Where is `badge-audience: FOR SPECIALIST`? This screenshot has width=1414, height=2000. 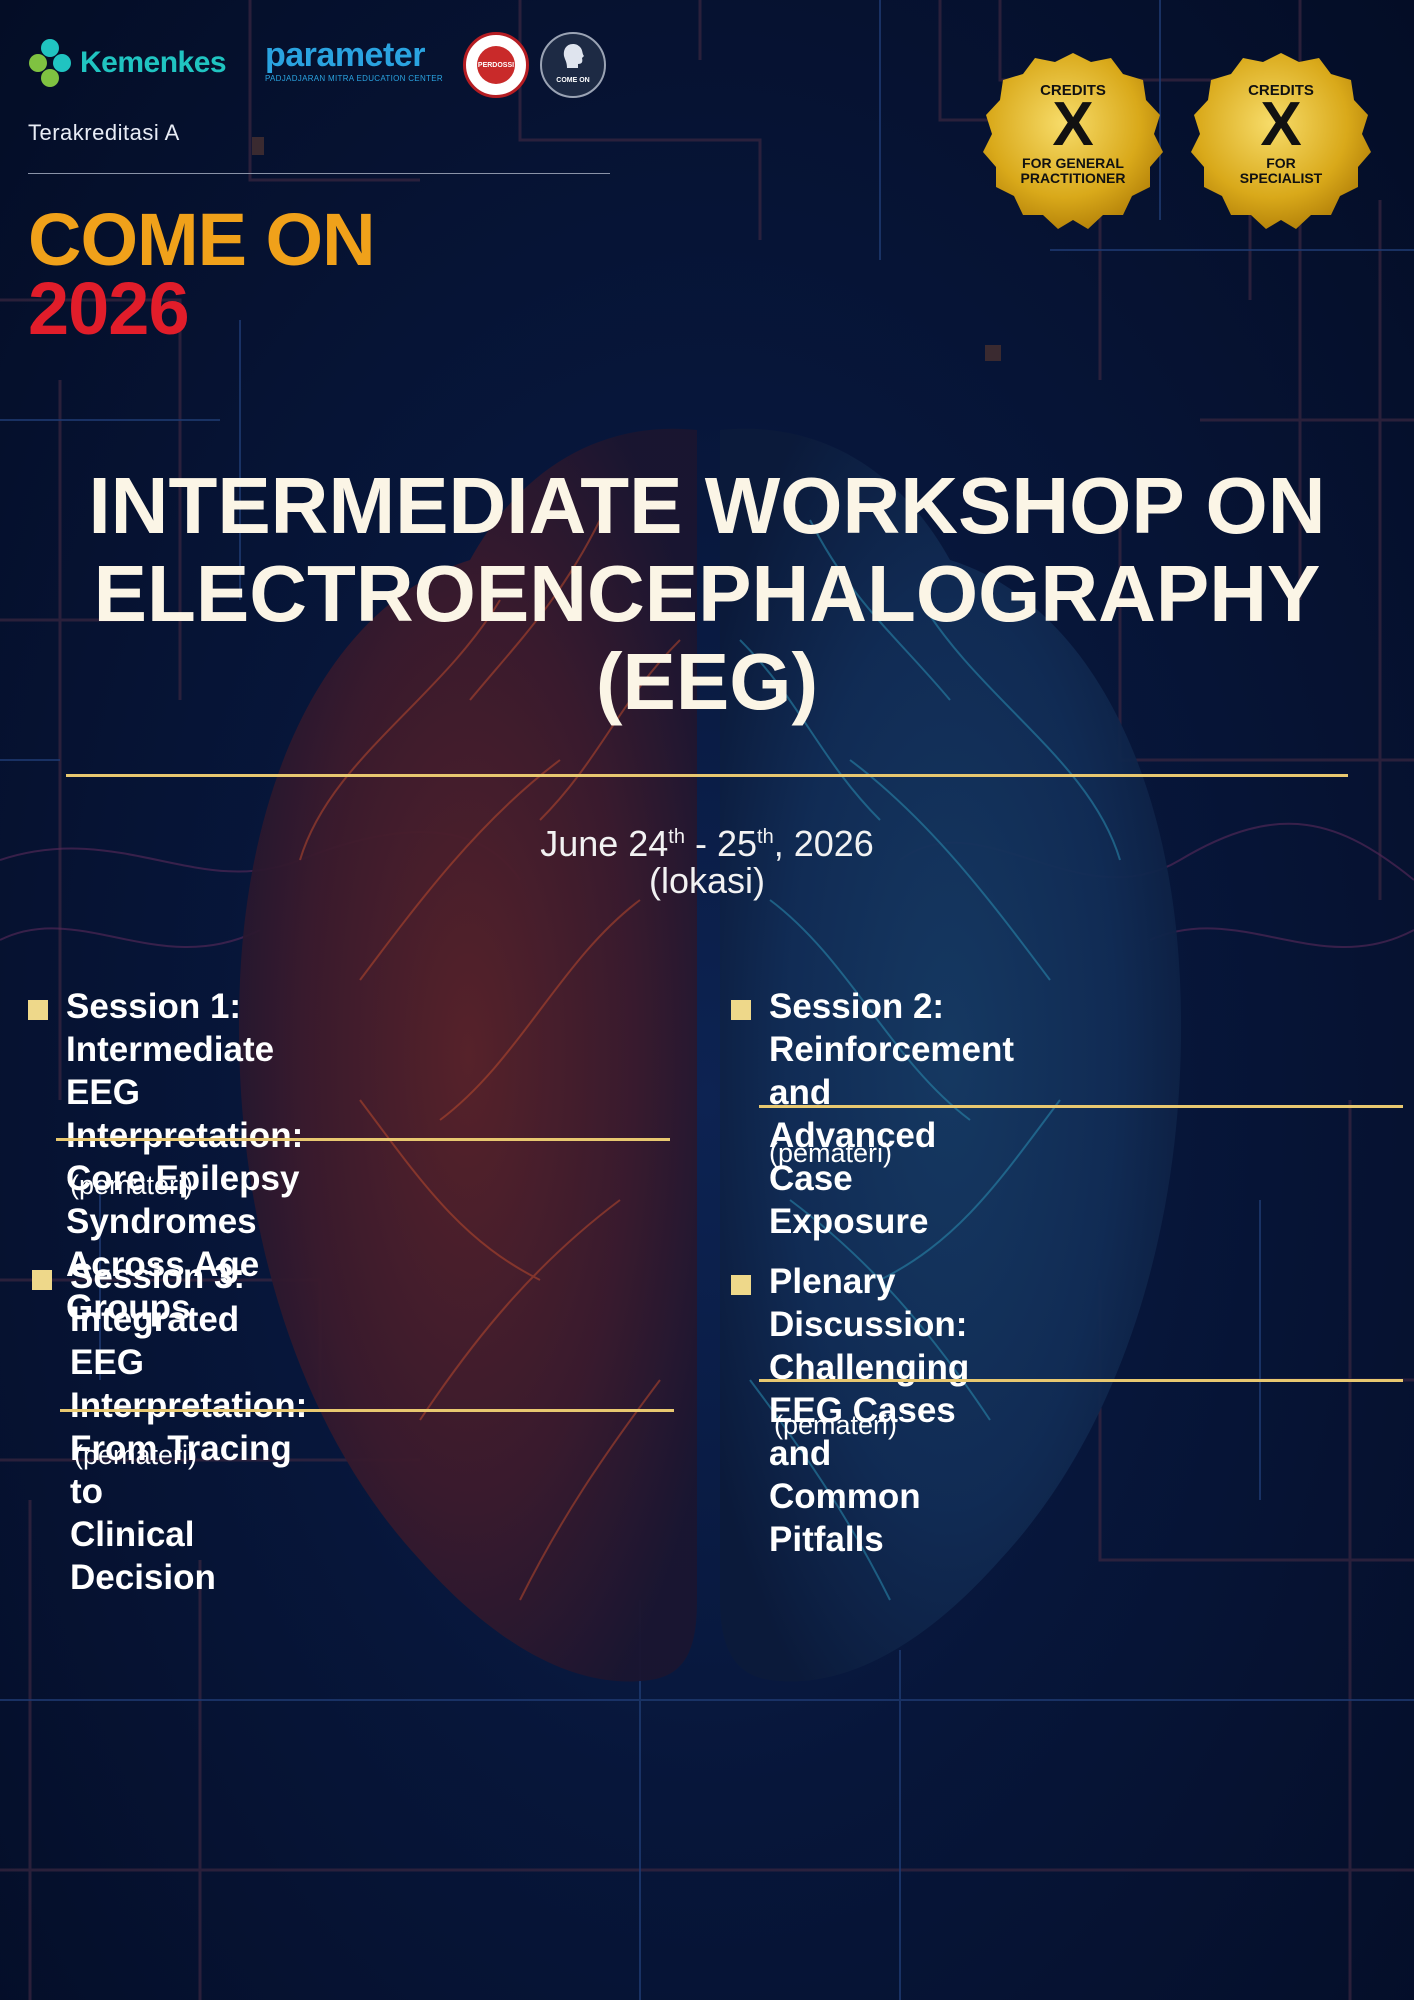 badge-audience: FOR SPECIALIST is located at coordinates (1281, 171).